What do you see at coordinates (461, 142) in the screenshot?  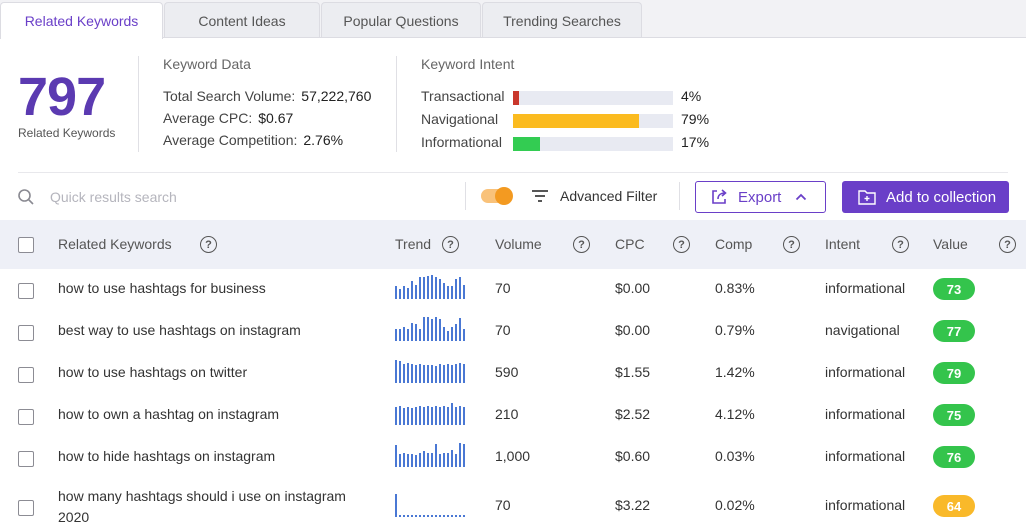 I see `intent-label: Informational` at bounding box center [461, 142].